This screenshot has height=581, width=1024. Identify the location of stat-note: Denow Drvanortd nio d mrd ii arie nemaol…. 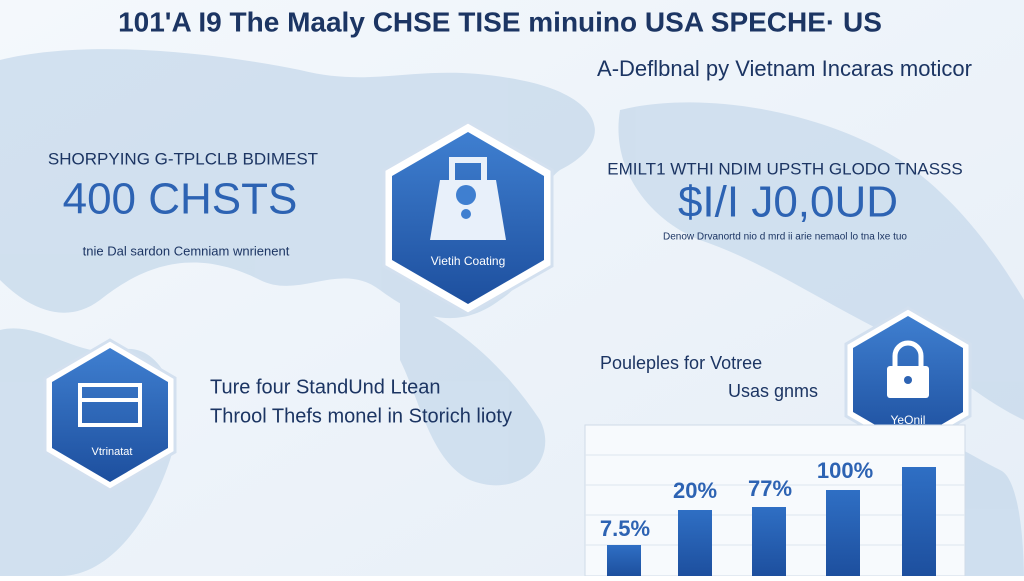
(785, 237).